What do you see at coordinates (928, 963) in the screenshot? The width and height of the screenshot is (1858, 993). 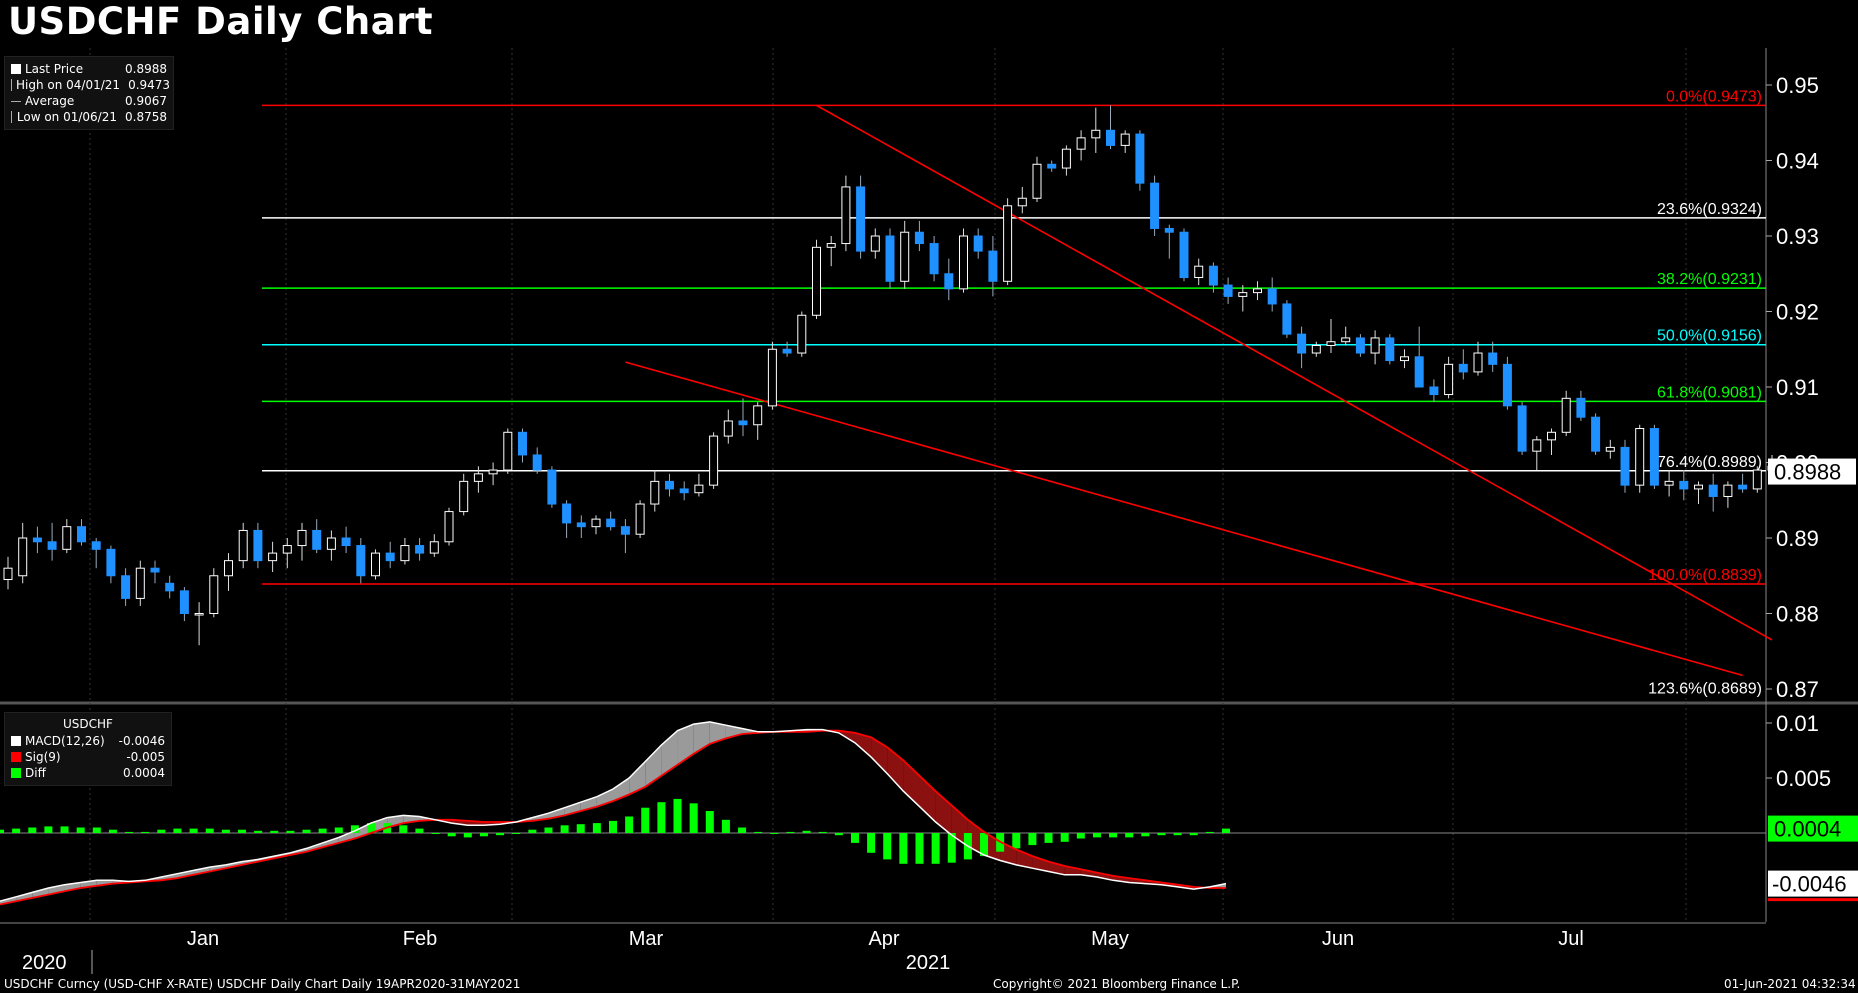 I see `x-year-label: 2021` at bounding box center [928, 963].